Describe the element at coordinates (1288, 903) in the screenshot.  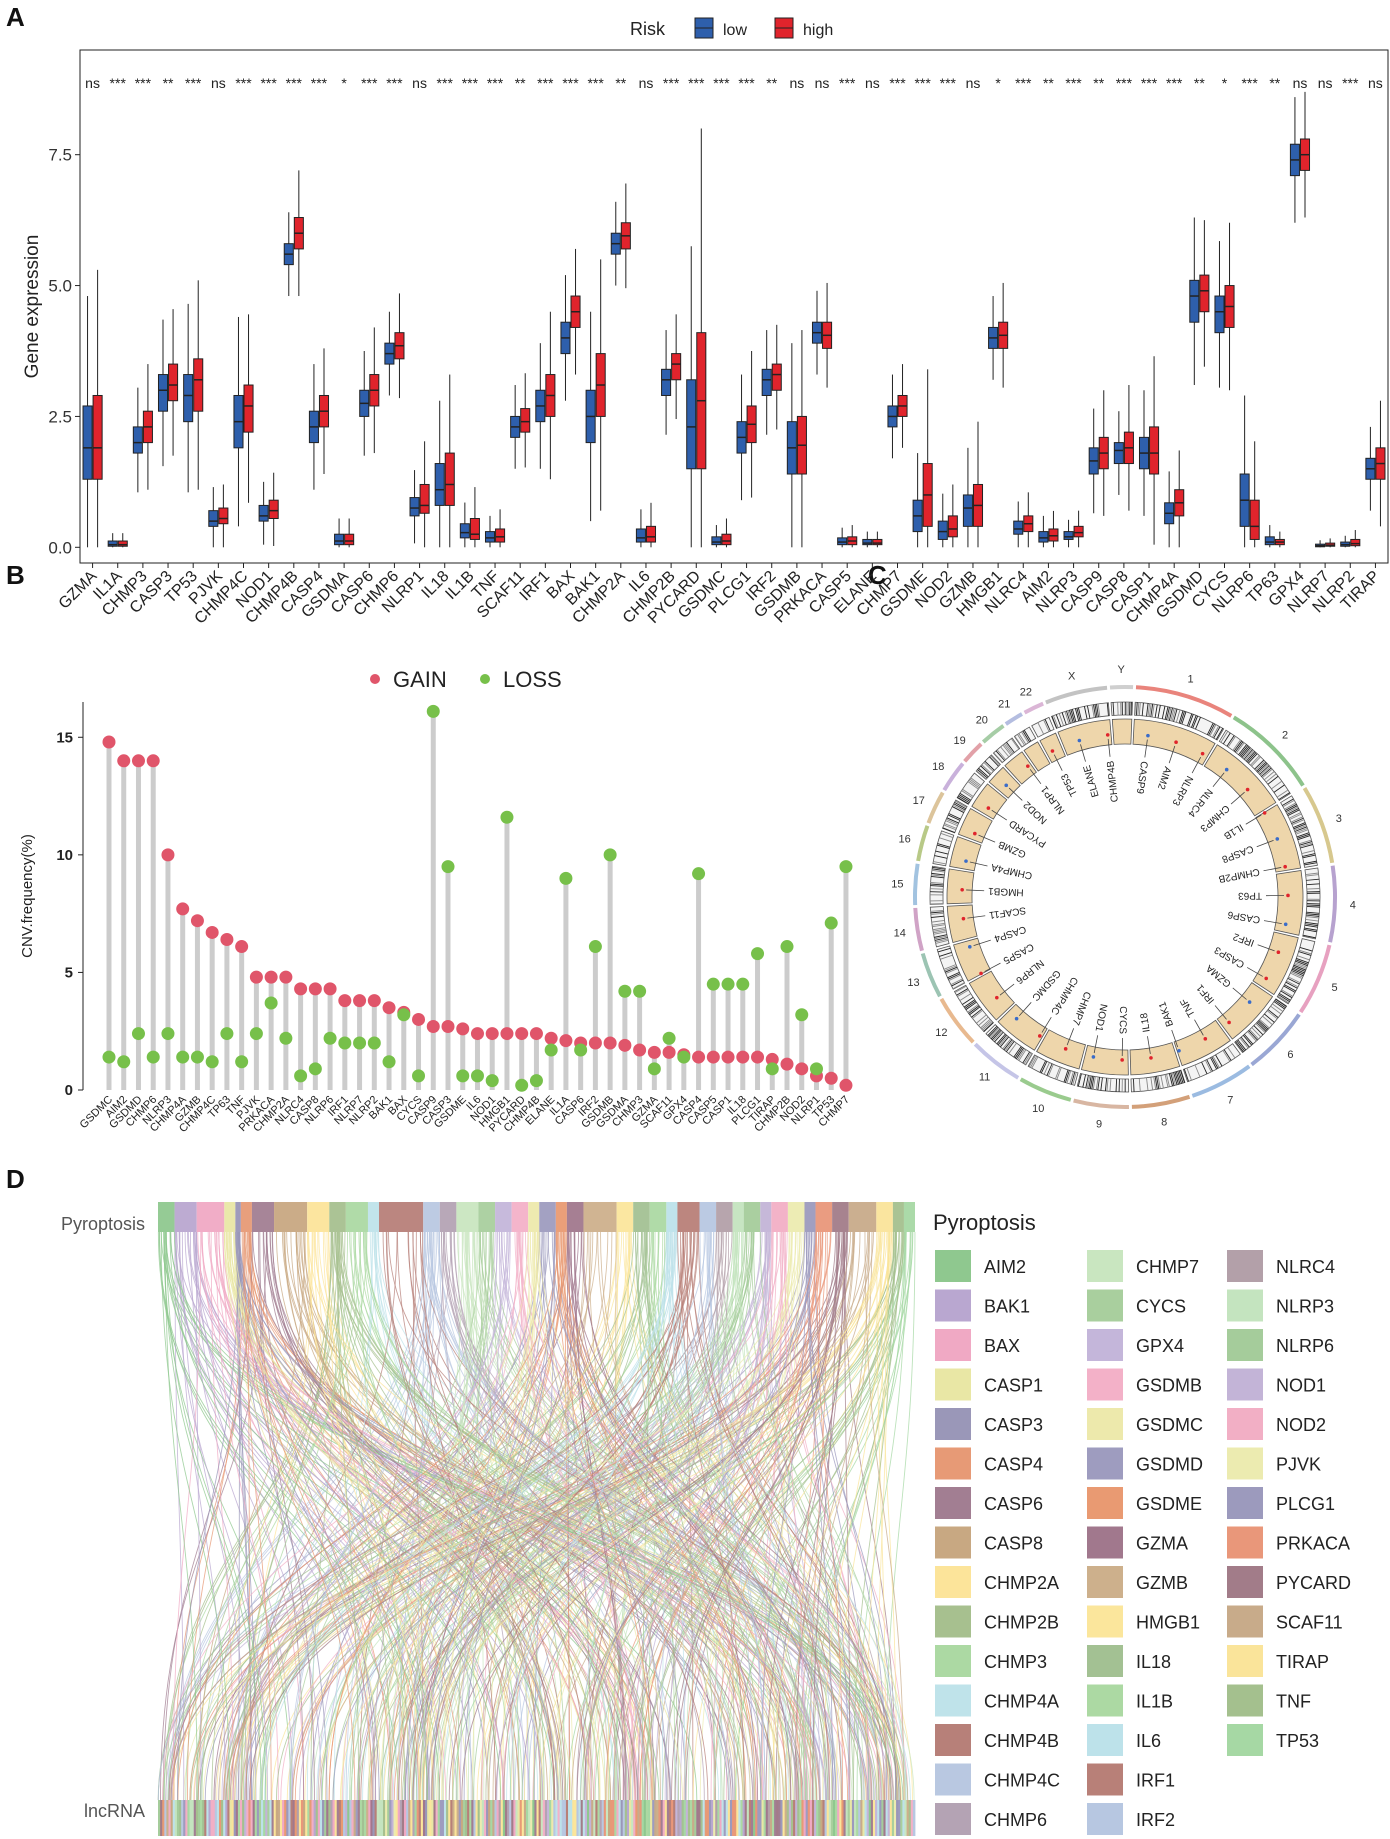
I see `c-cnv-track` at that location.